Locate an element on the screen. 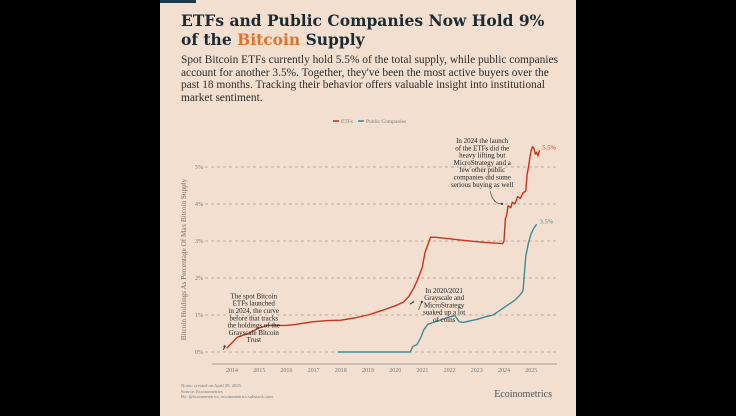 Image resolution: width=736 pixels, height=416 pixels. end-label-etfs: 5.5% is located at coordinates (549, 147).